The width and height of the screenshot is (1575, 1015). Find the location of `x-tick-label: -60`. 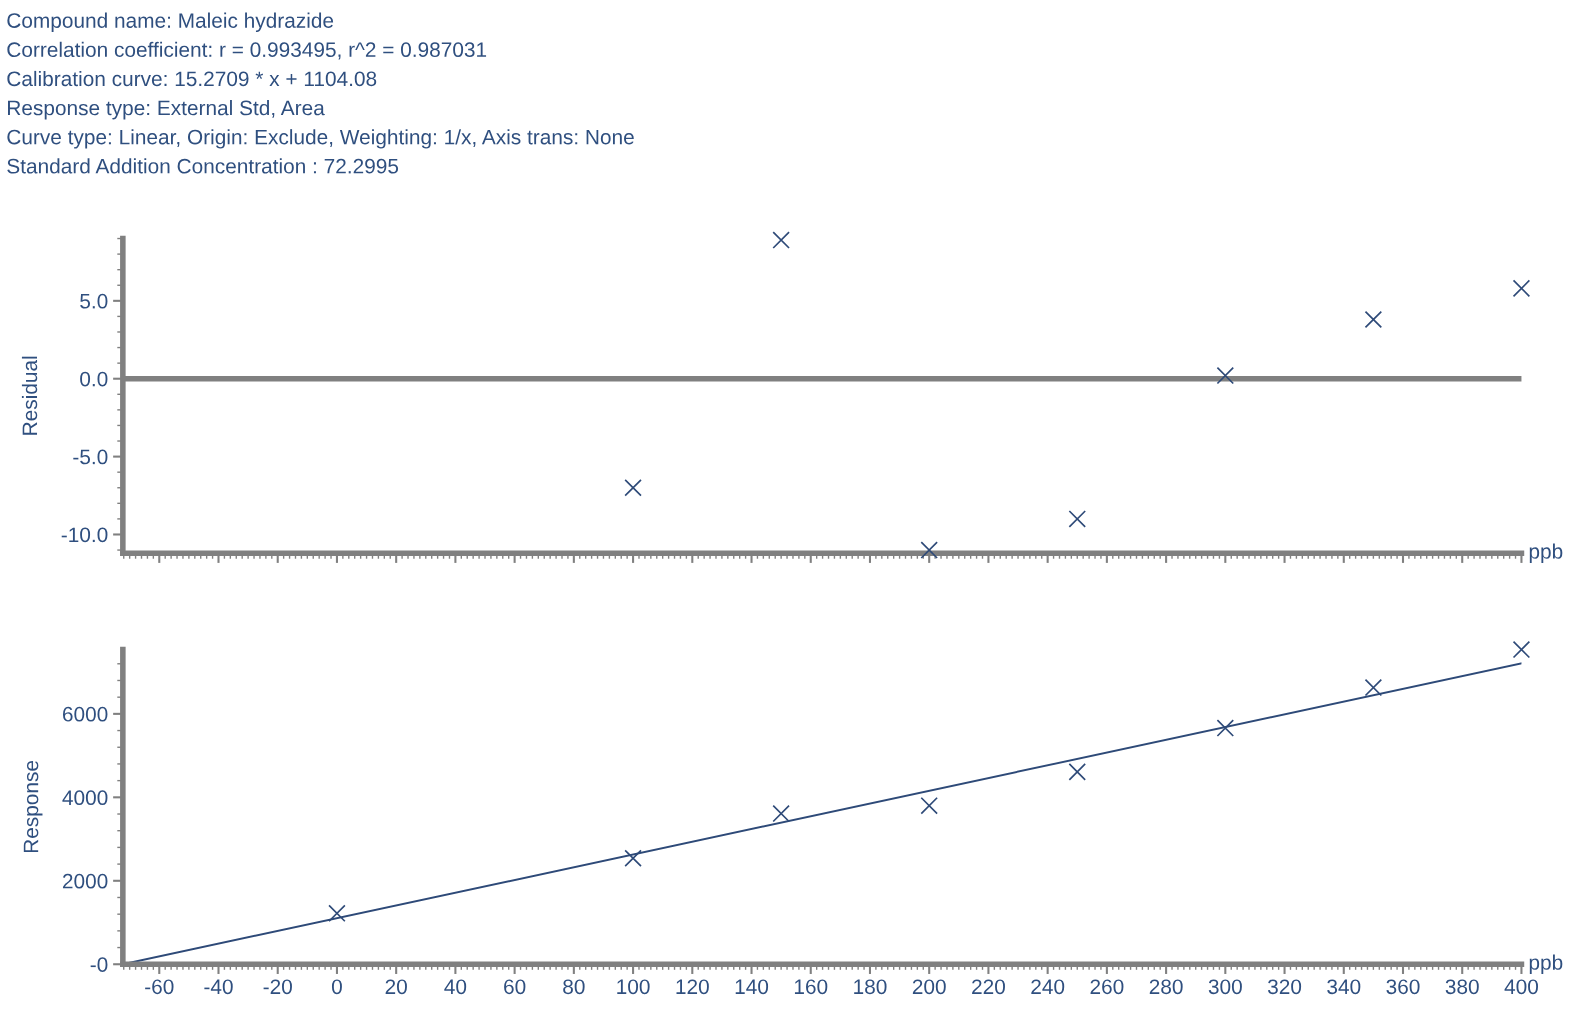

x-tick-label: -60 is located at coordinates (159, 987).